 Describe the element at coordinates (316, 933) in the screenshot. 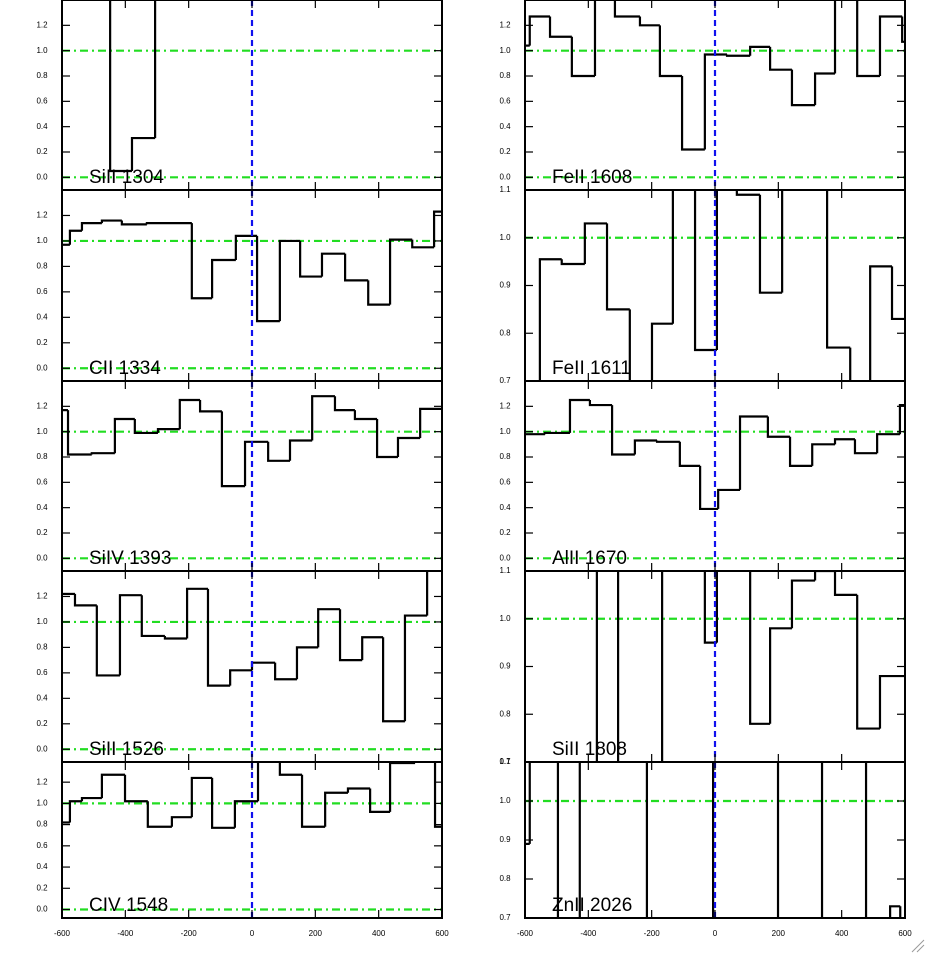

I see `x-tick-label: 200` at that location.